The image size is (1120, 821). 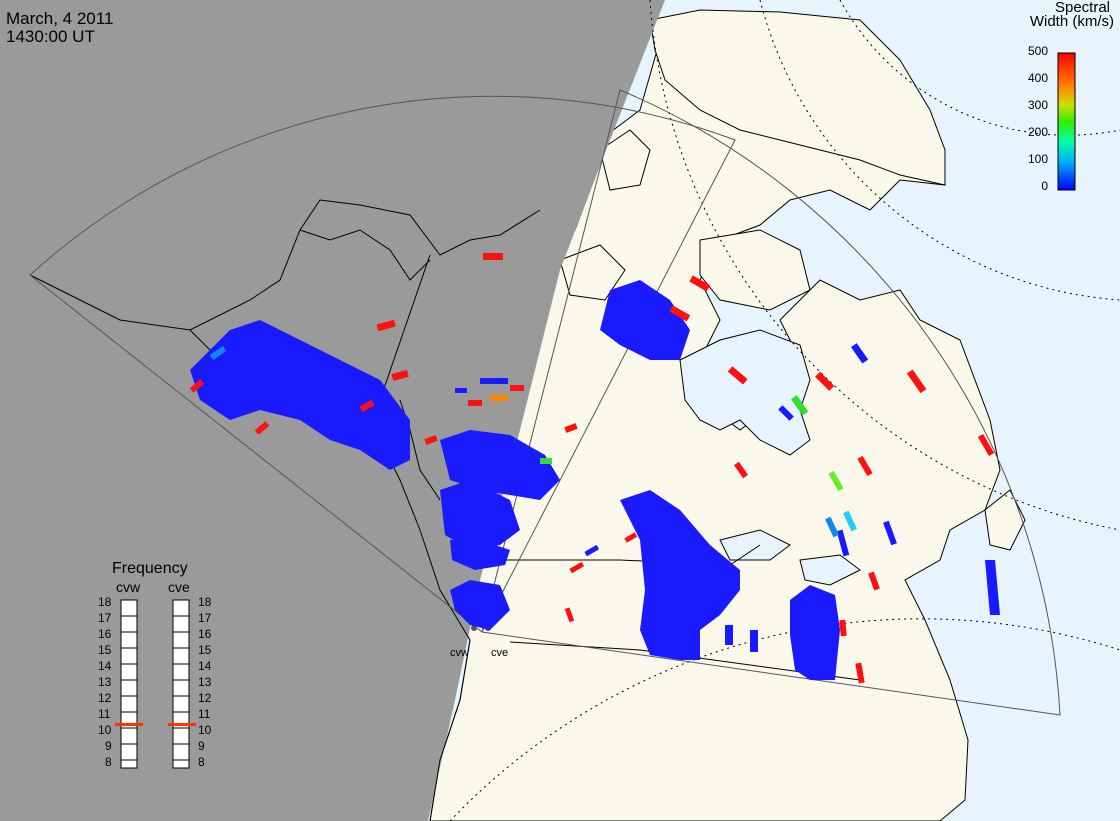 What do you see at coordinates (179, 587) in the screenshot?
I see `frequency-radar-label-cve: cve` at bounding box center [179, 587].